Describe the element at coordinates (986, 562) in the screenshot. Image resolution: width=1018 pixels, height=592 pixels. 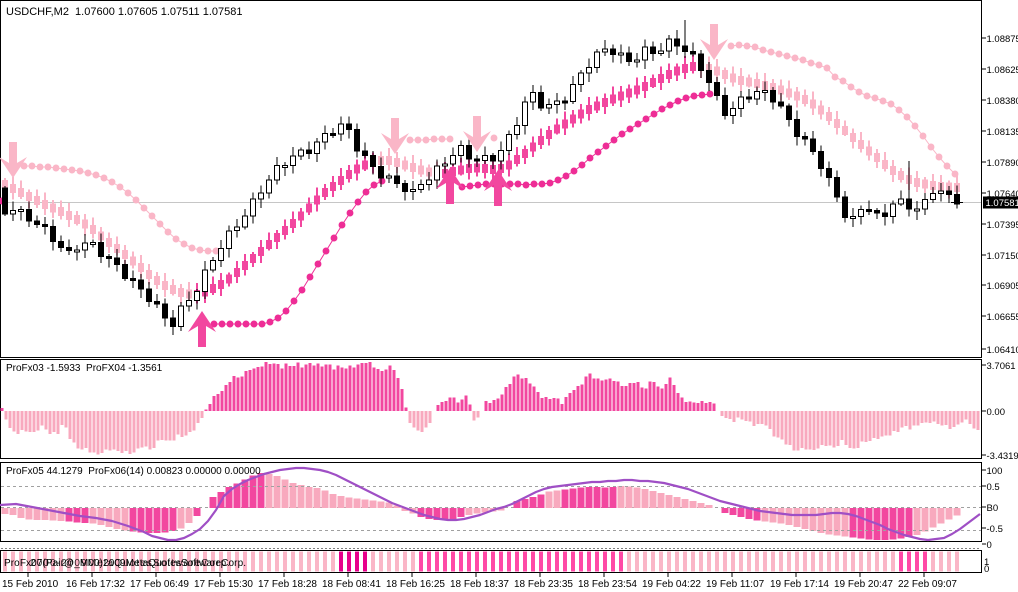
I see `svg-text: 1` at that location.